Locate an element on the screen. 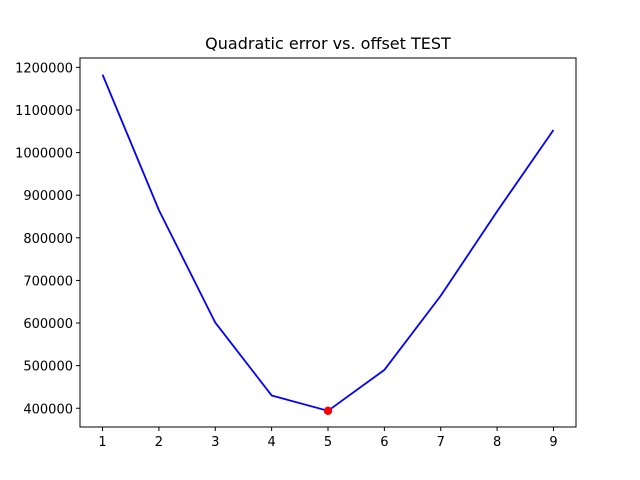 This screenshot has height=480, width=640. y-tick-label: 1100000 is located at coordinates (44, 111).